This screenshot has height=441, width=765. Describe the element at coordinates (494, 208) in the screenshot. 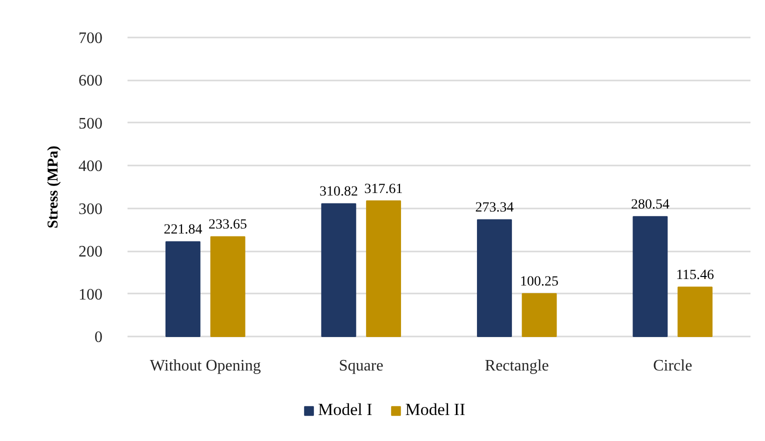

I see `data-label: 273.34` at that location.